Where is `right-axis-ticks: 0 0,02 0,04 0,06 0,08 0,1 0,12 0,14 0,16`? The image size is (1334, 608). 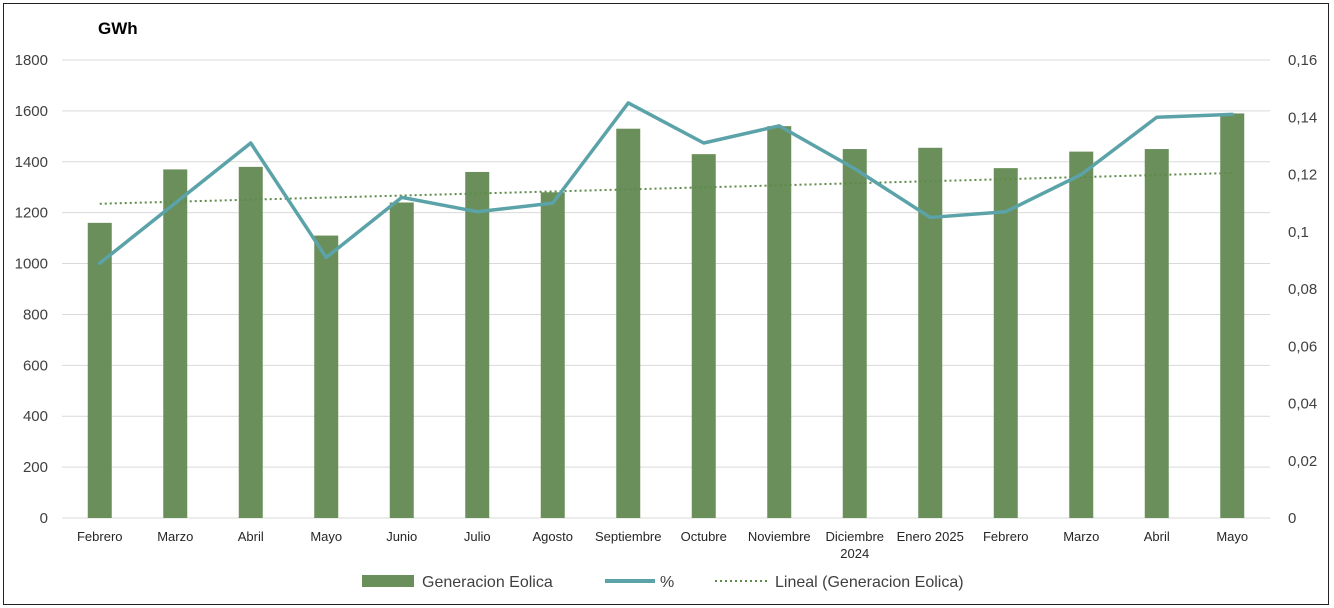
right-axis-ticks: 0 0,02 0,04 0,06 0,08 0,1 0,12 0,14 0,16 is located at coordinates (1302, 289).